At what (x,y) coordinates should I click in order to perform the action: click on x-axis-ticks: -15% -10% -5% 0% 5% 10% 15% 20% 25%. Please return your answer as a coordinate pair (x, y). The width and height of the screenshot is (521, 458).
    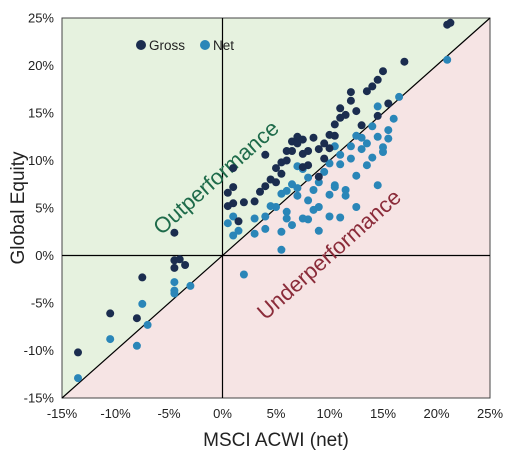
    Looking at the image, I should click on (275, 413).